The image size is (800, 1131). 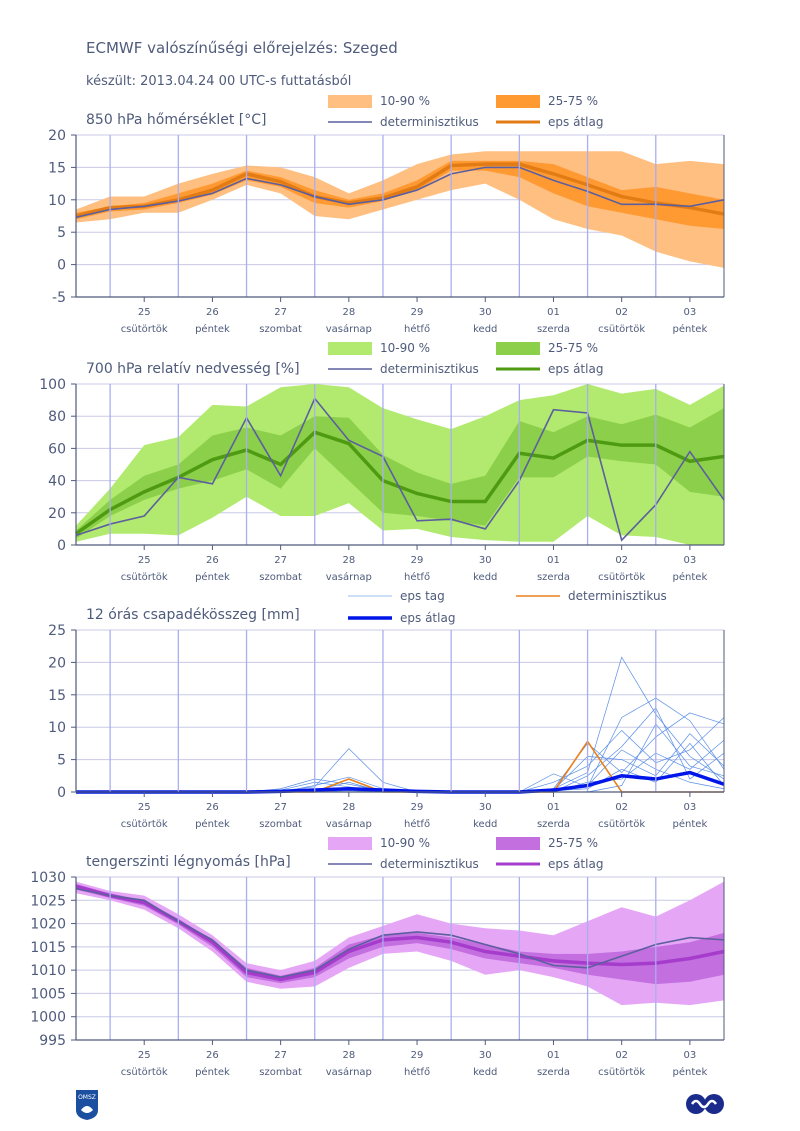 What do you see at coordinates (48, 971) in the screenshot?
I see `y-tick-label: 1010` at bounding box center [48, 971].